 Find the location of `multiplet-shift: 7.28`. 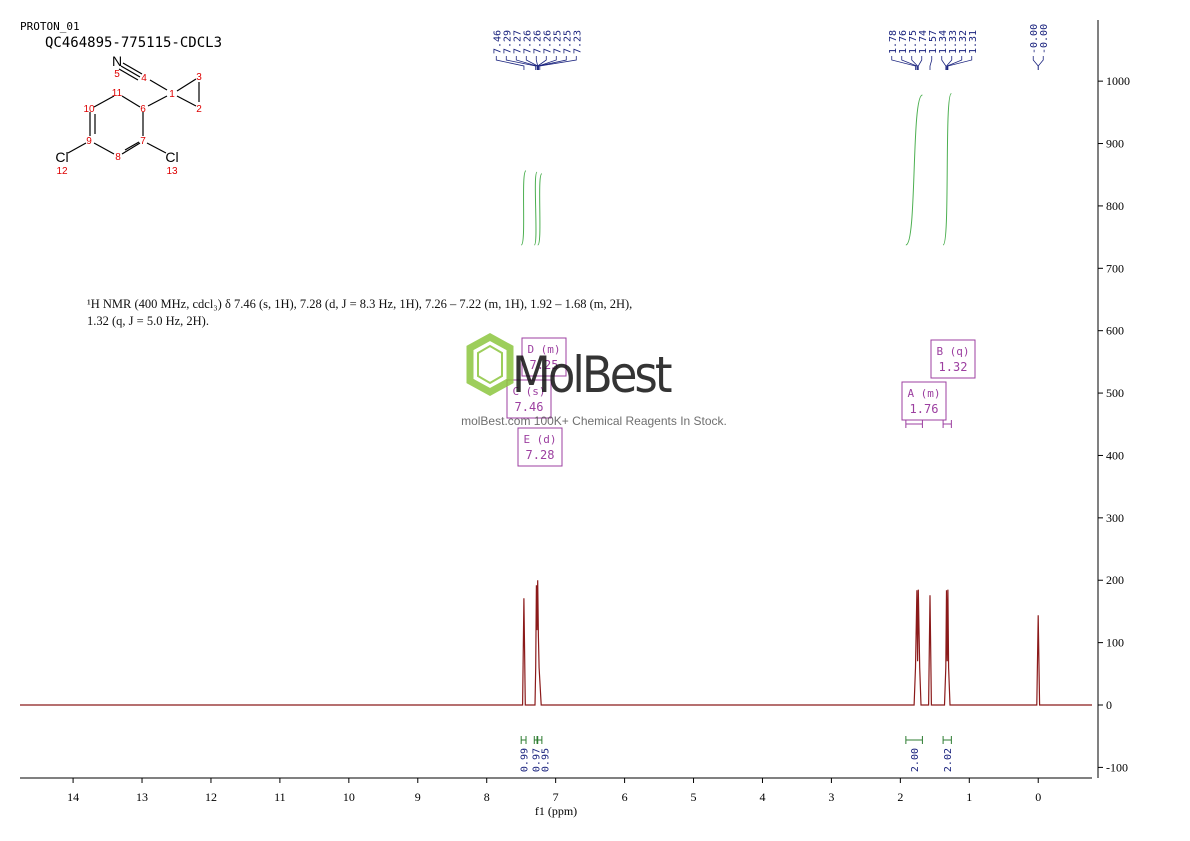

multiplet-shift: 7.28 is located at coordinates (540, 455).